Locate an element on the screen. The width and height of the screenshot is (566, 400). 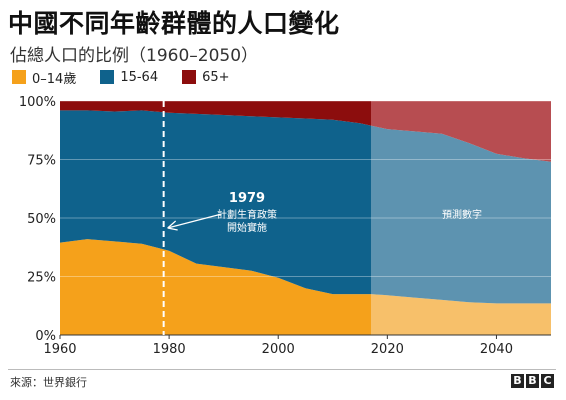
y-tick-label: 100% is located at coordinates (37, 102).